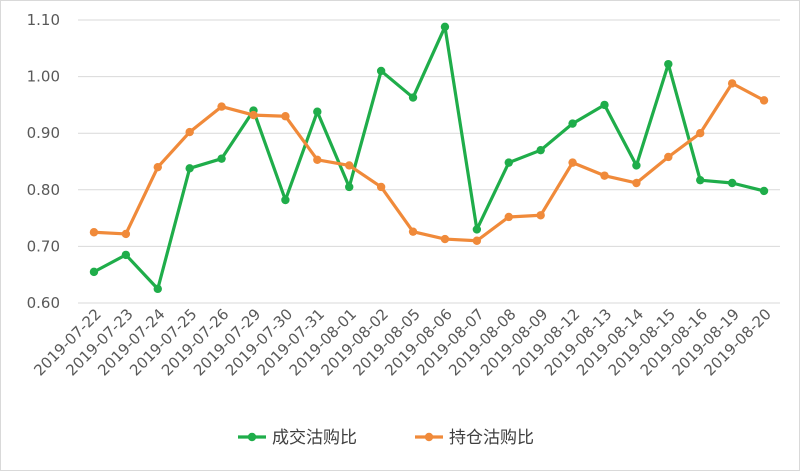  I want to click on y-tick-label: 0.60, so click(43, 303).